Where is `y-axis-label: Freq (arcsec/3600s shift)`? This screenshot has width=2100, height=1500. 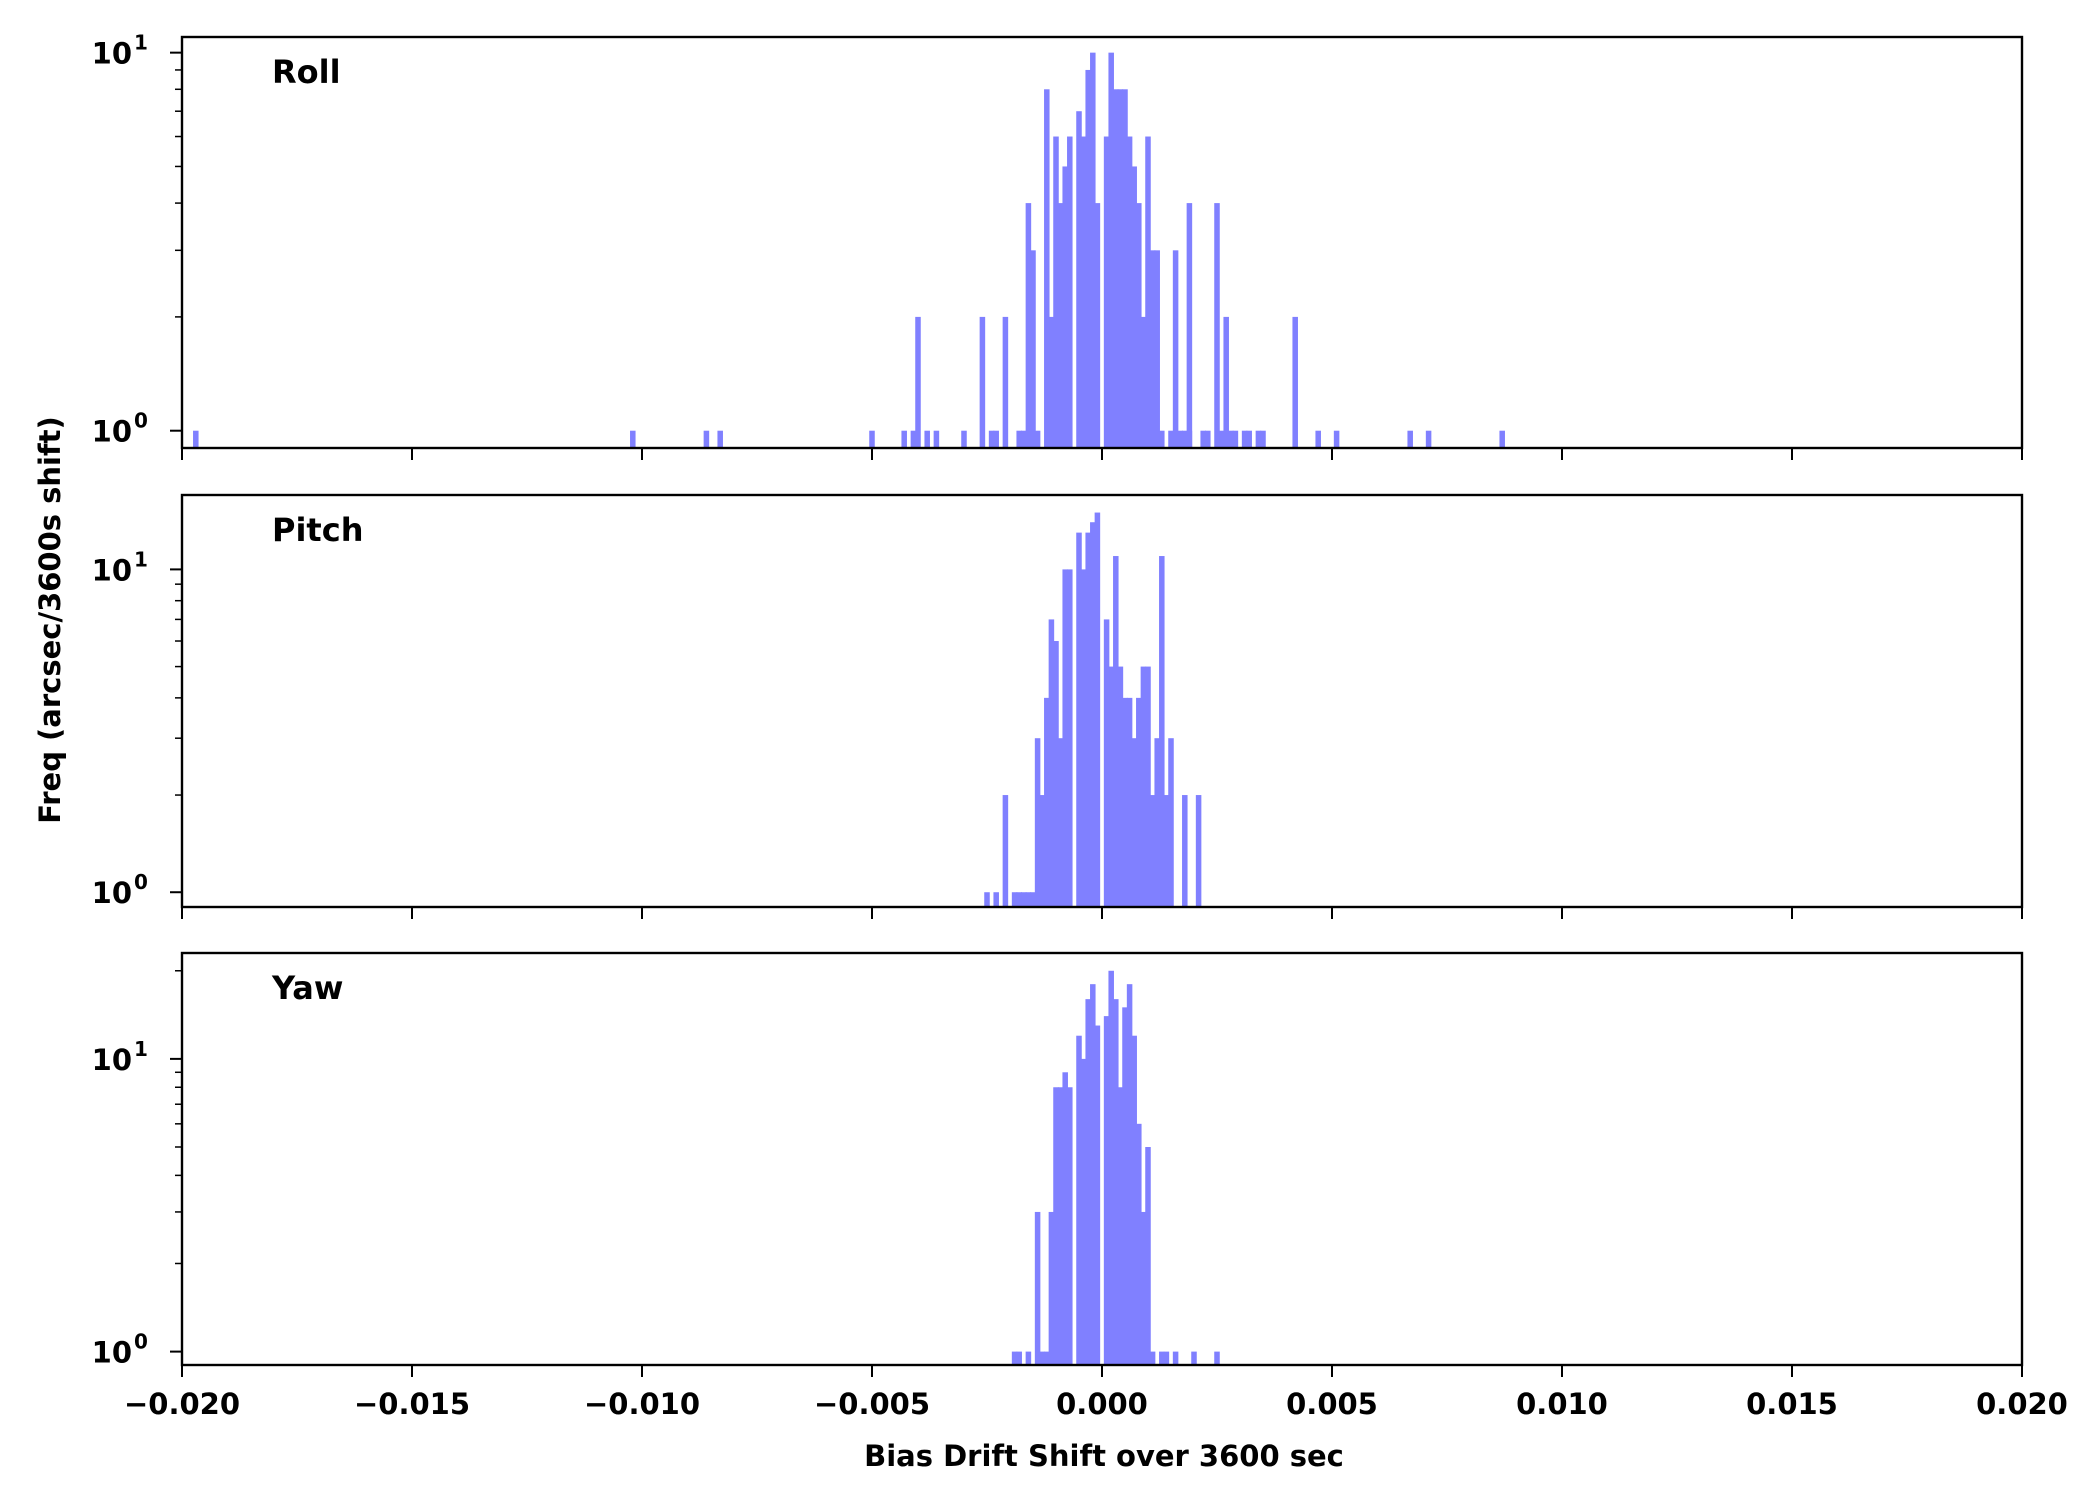
y-axis-label: Freq (arcsec/3600s shift) is located at coordinates (50, 619).